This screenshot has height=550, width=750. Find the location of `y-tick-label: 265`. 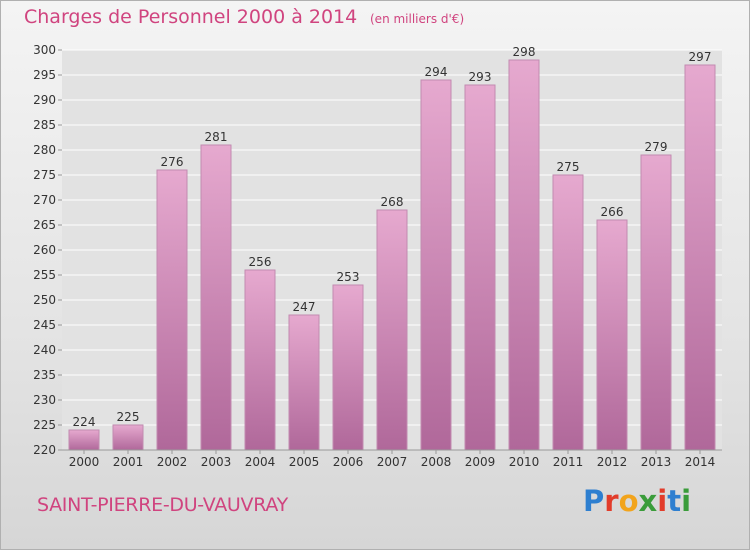

y-tick-label: 265 is located at coordinates (44, 225).